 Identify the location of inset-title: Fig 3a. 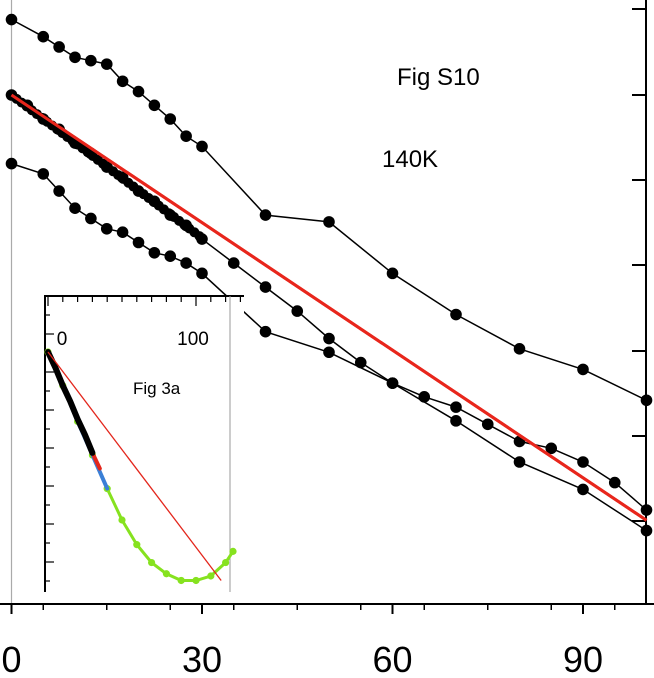
(157, 388).